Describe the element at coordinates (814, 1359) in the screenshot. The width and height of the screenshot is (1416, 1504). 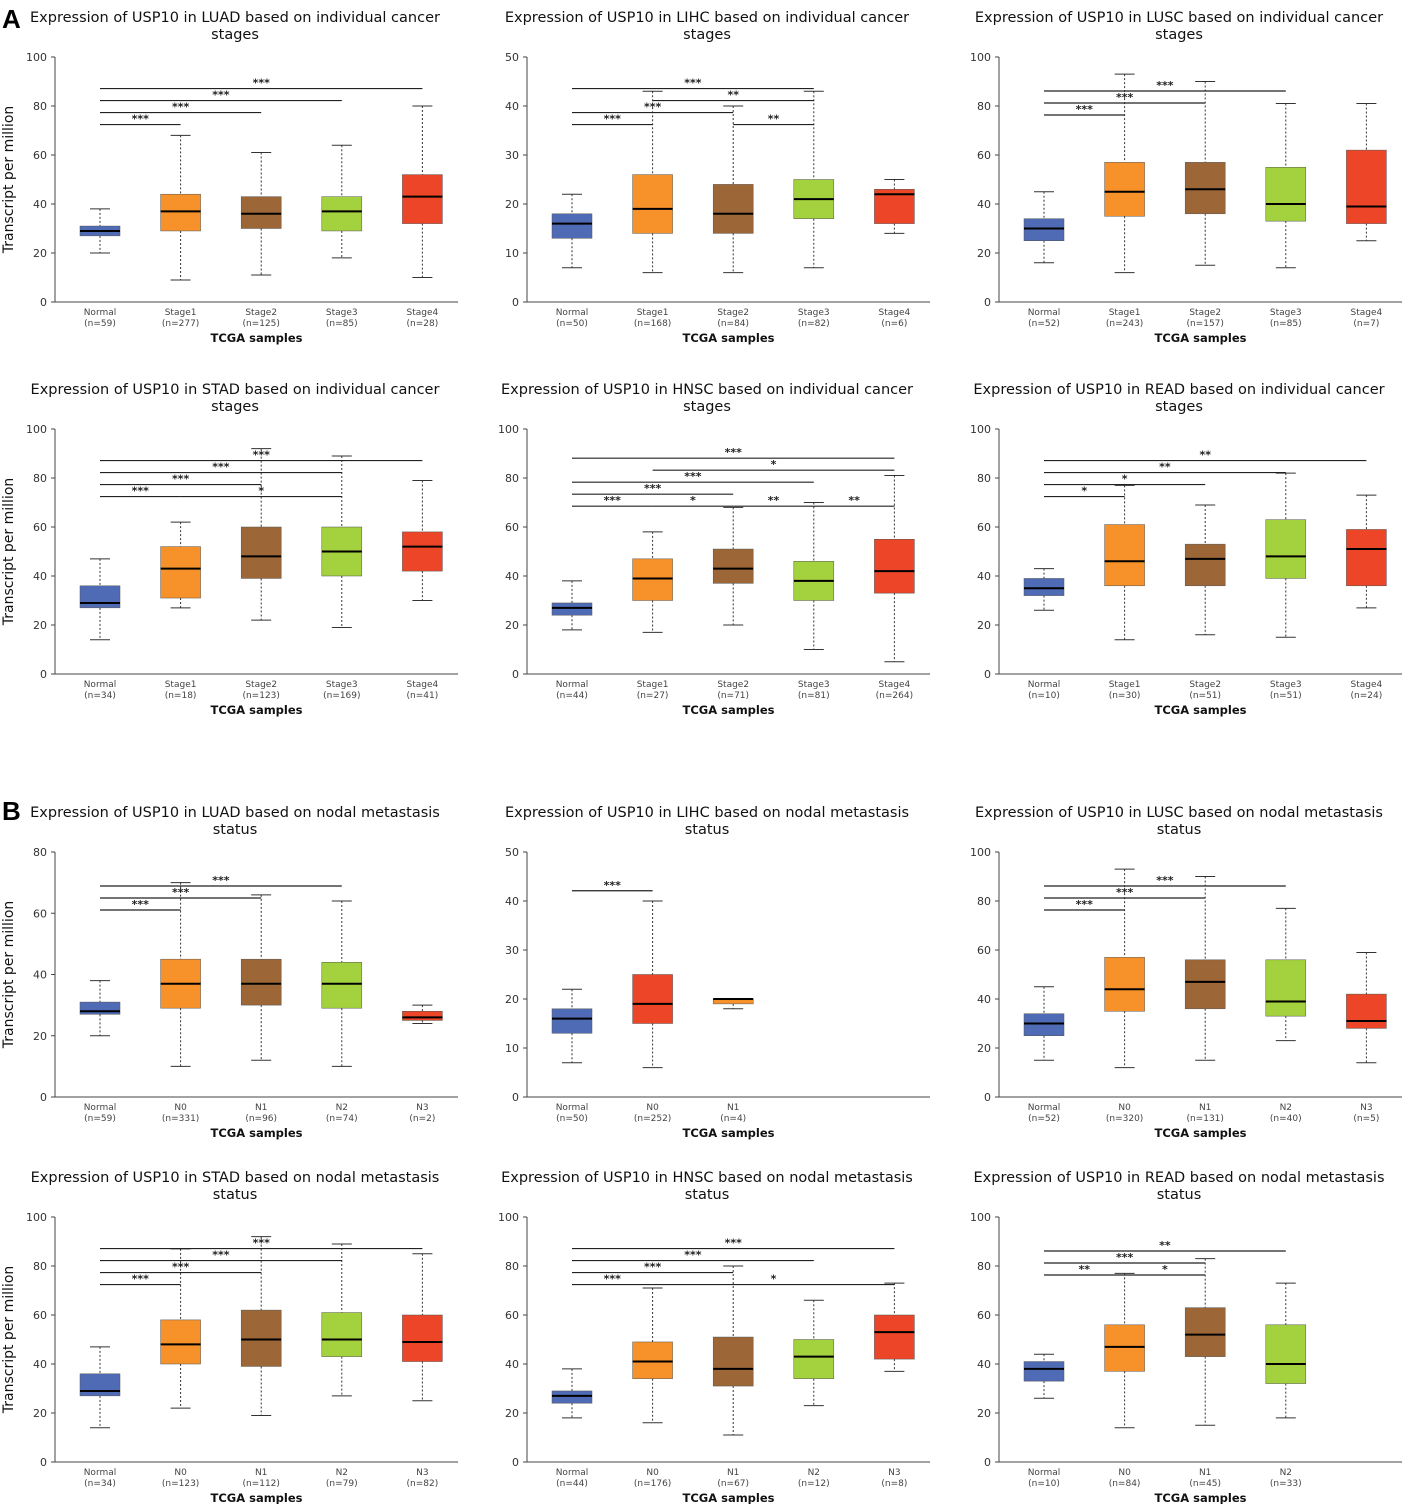
I see `box-n2` at that location.